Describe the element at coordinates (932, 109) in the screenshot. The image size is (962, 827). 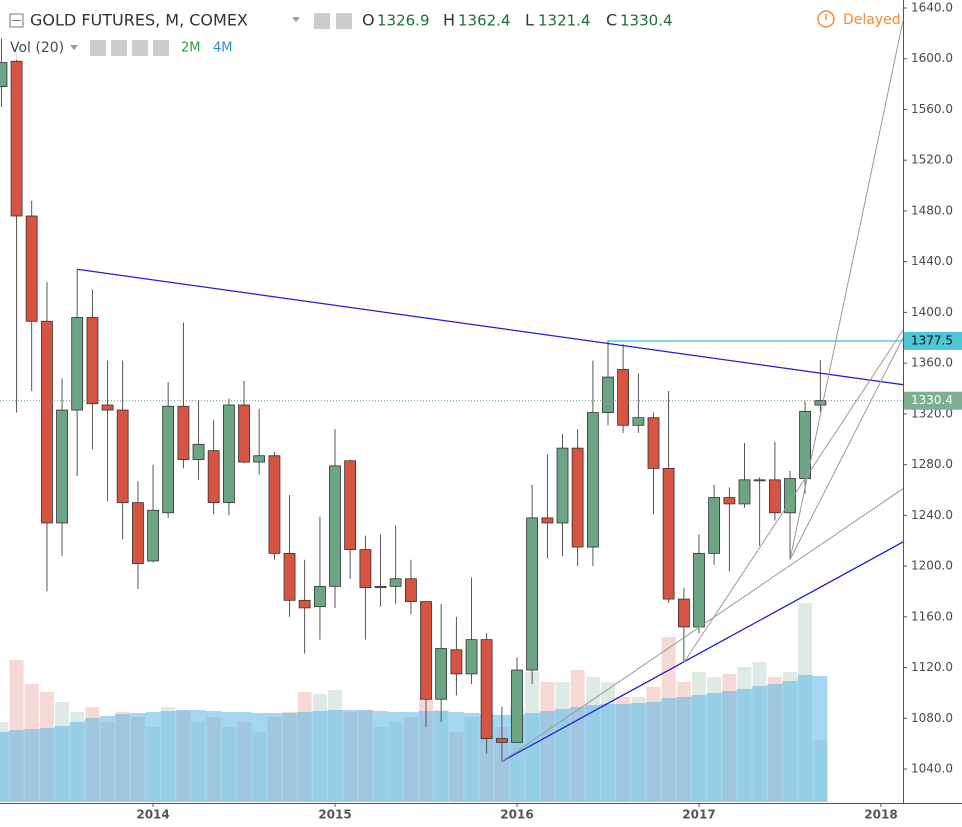
I see `y-tick-label: 1560.0` at that location.